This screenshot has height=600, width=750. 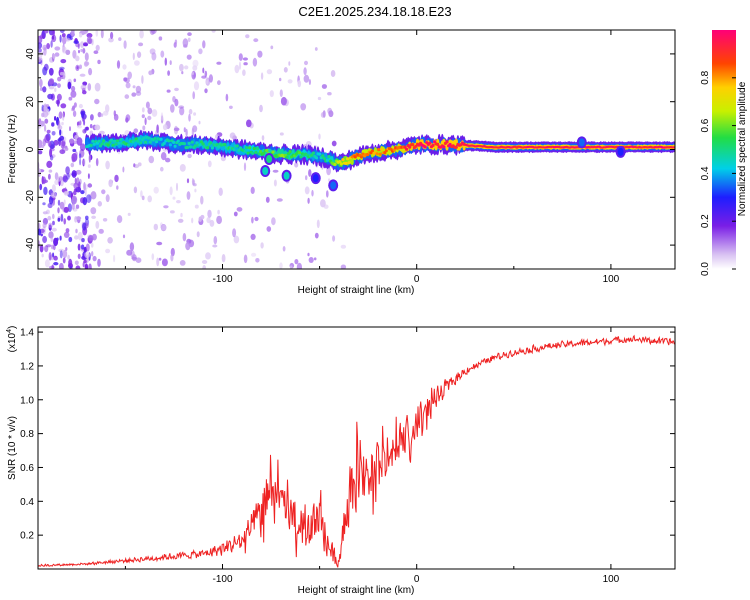 What do you see at coordinates (705, 77) in the screenshot?
I see `colorbar-tick-label: 0.8` at bounding box center [705, 77].